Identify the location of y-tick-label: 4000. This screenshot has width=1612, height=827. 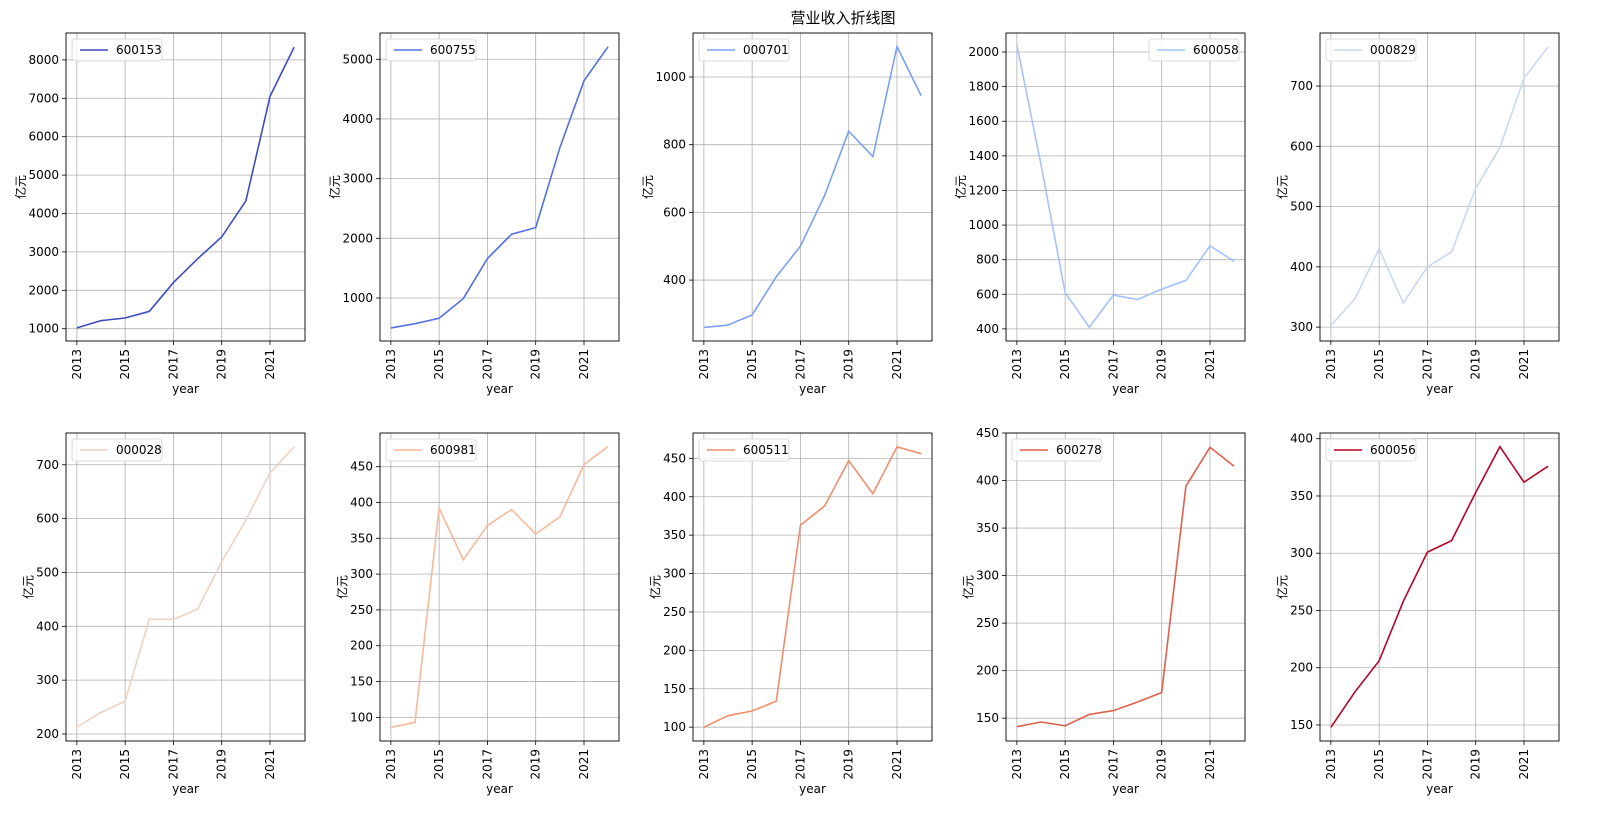
(357, 119).